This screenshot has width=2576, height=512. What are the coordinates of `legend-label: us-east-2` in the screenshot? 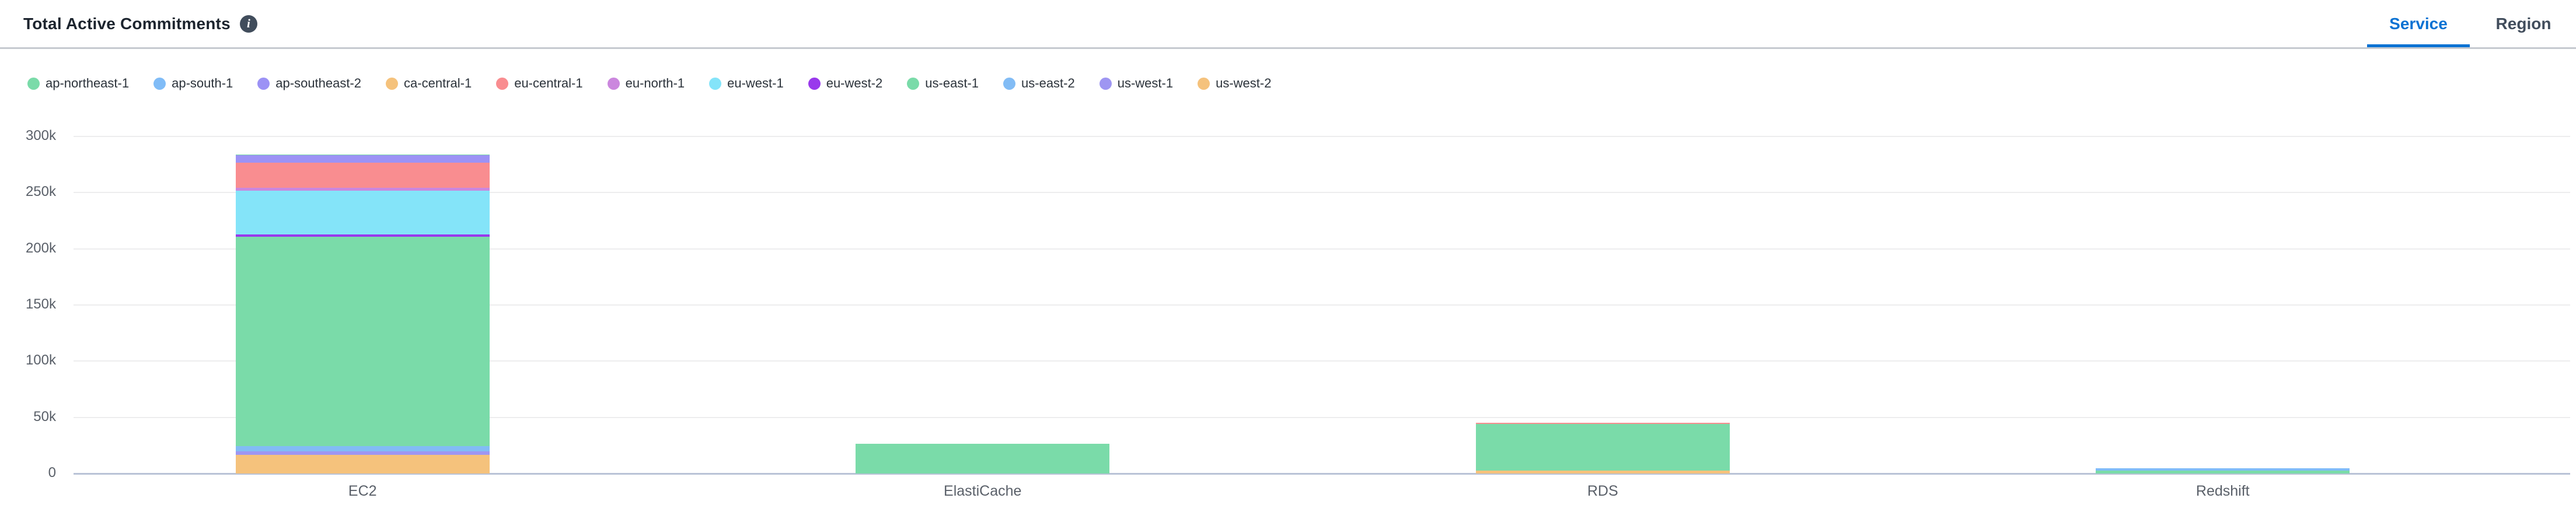 It's located at (1048, 83).